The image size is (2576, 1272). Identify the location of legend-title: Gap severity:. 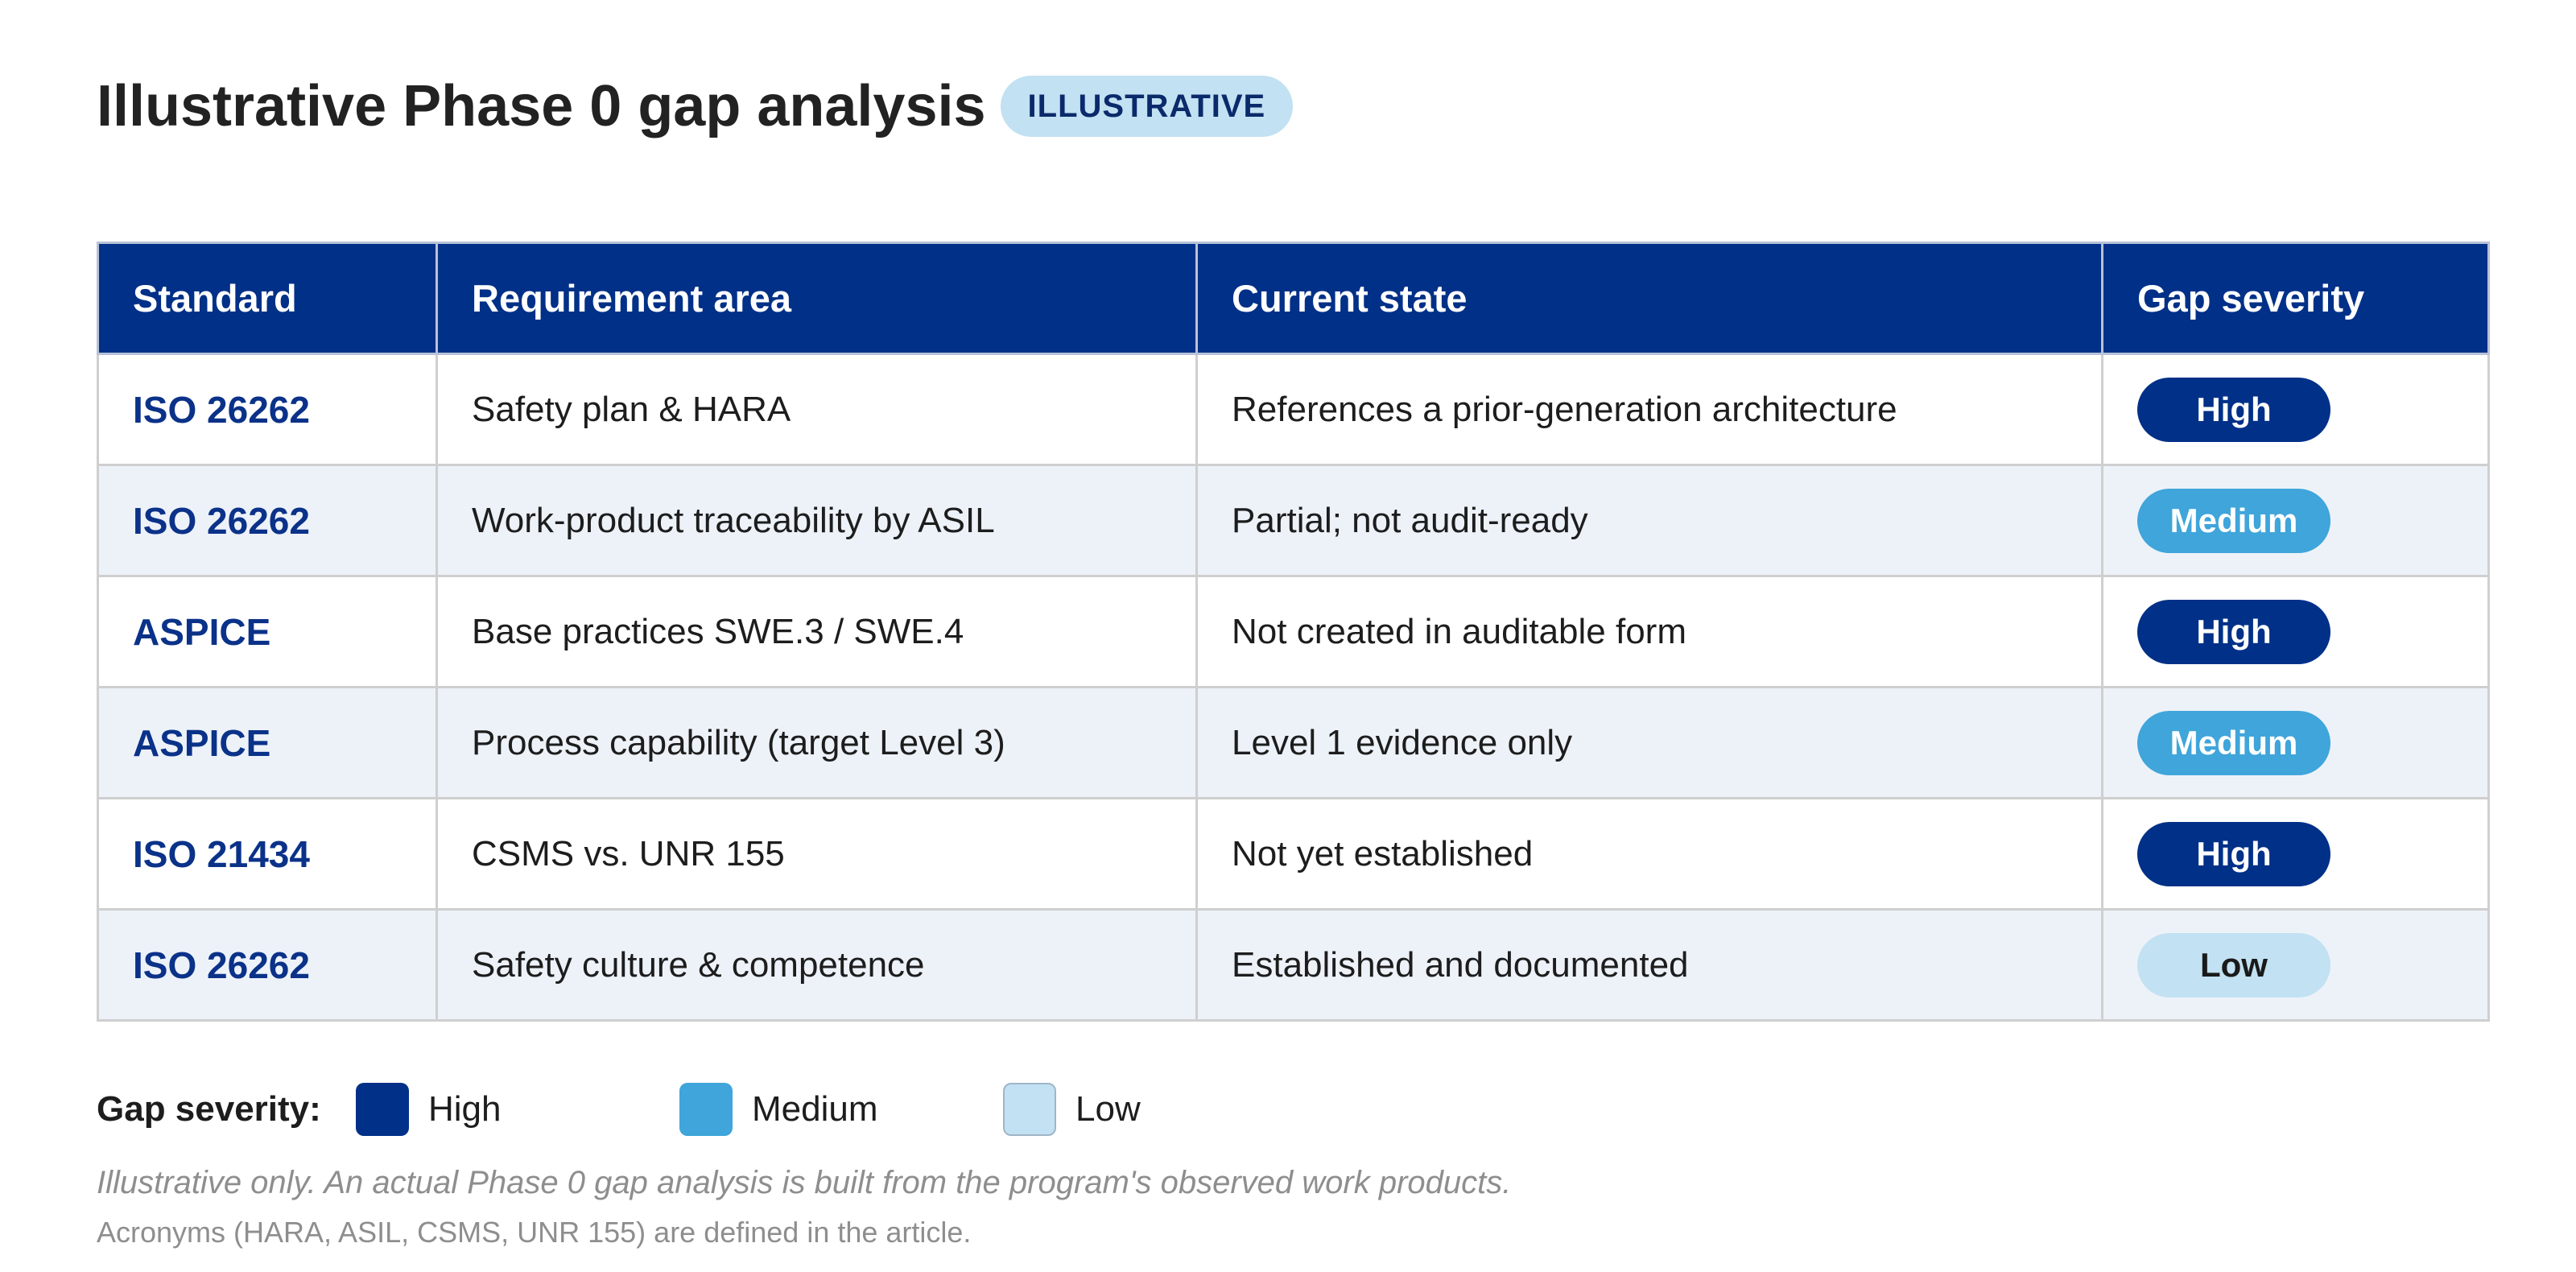
(209, 1109).